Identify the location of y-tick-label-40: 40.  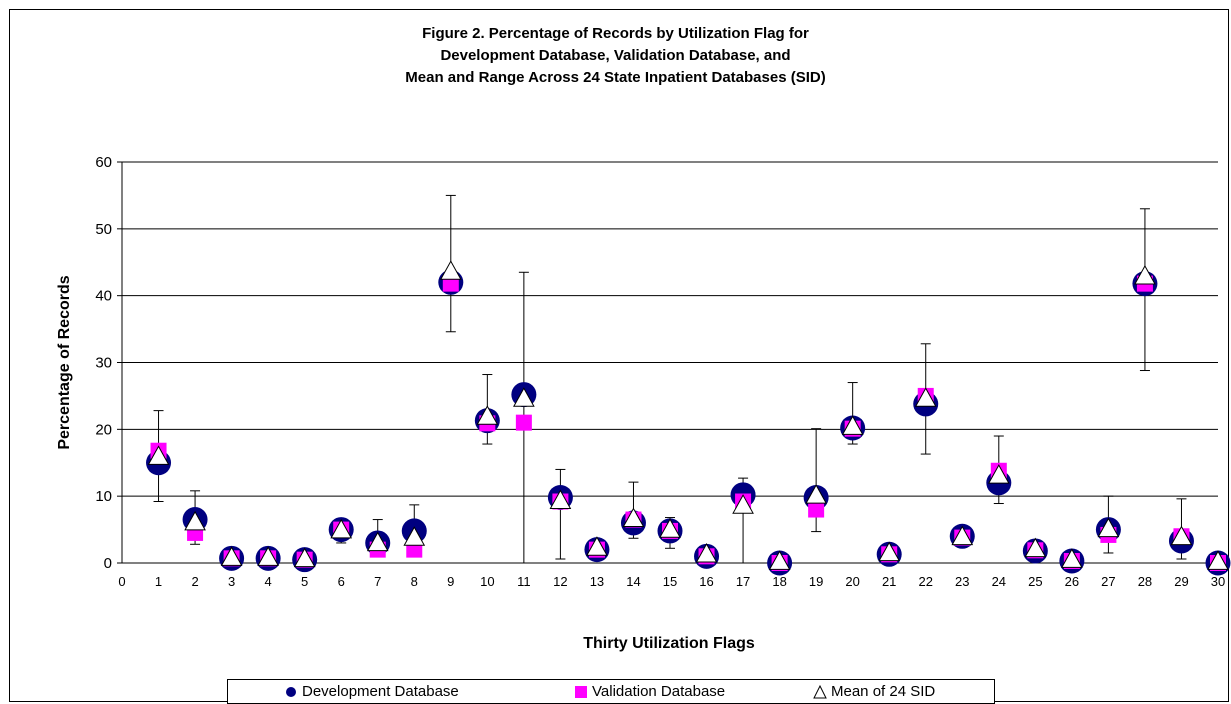
(103, 296).